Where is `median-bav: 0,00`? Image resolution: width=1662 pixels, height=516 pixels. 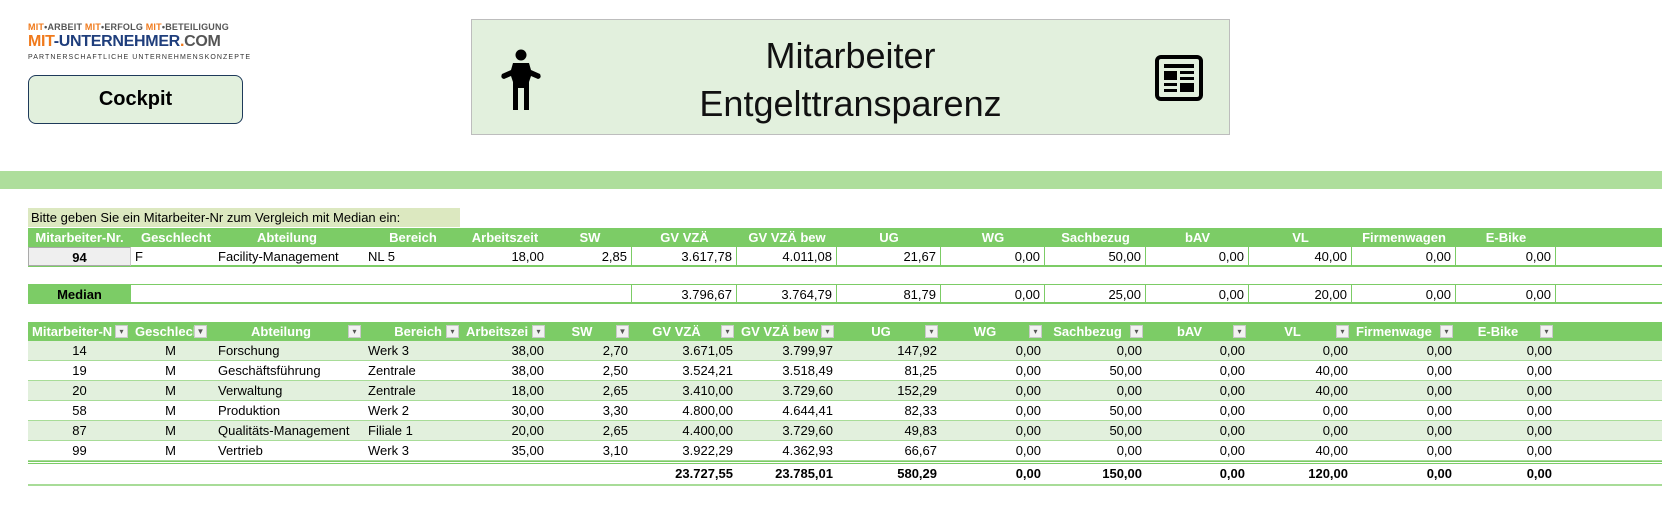
median-bav: 0,00 is located at coordinates (1197, 294).